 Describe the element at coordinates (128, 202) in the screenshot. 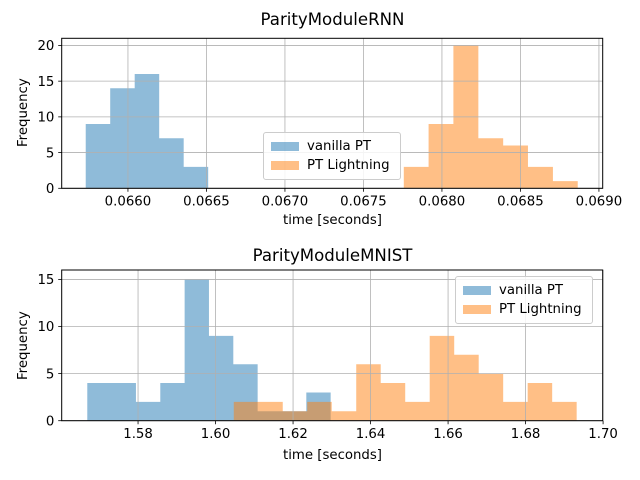

I see `x-tick-label: 0.0660` at that location.